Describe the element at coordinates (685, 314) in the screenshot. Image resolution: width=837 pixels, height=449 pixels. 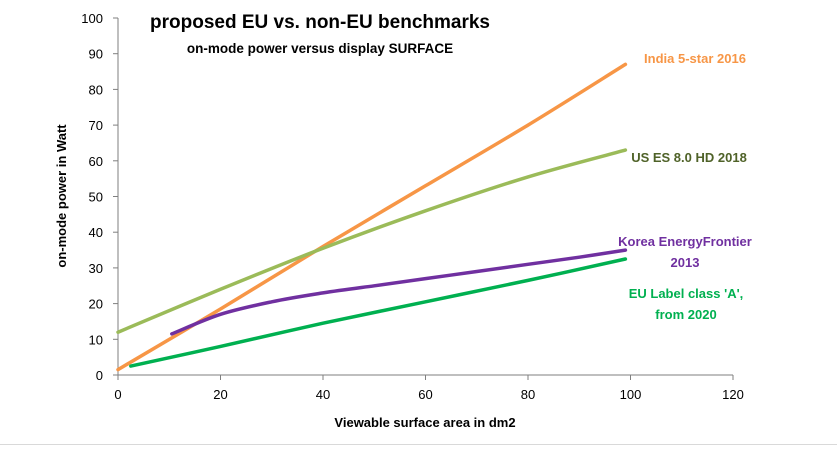
I see `series-label-line: from 2020` at that location.